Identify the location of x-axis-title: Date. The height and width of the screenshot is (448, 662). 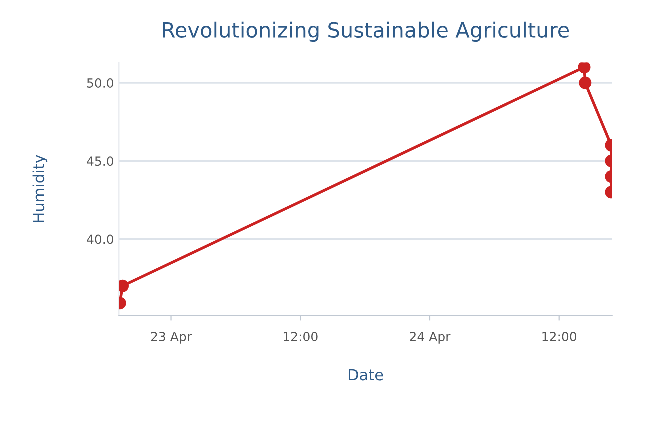
(366, 375).